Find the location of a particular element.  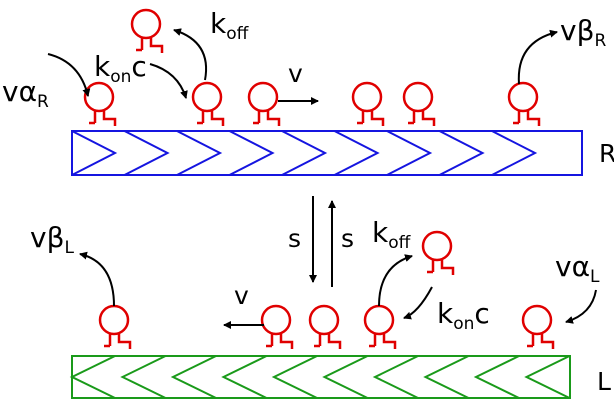

right-track-chevrons is located at coordinates (304, 153).